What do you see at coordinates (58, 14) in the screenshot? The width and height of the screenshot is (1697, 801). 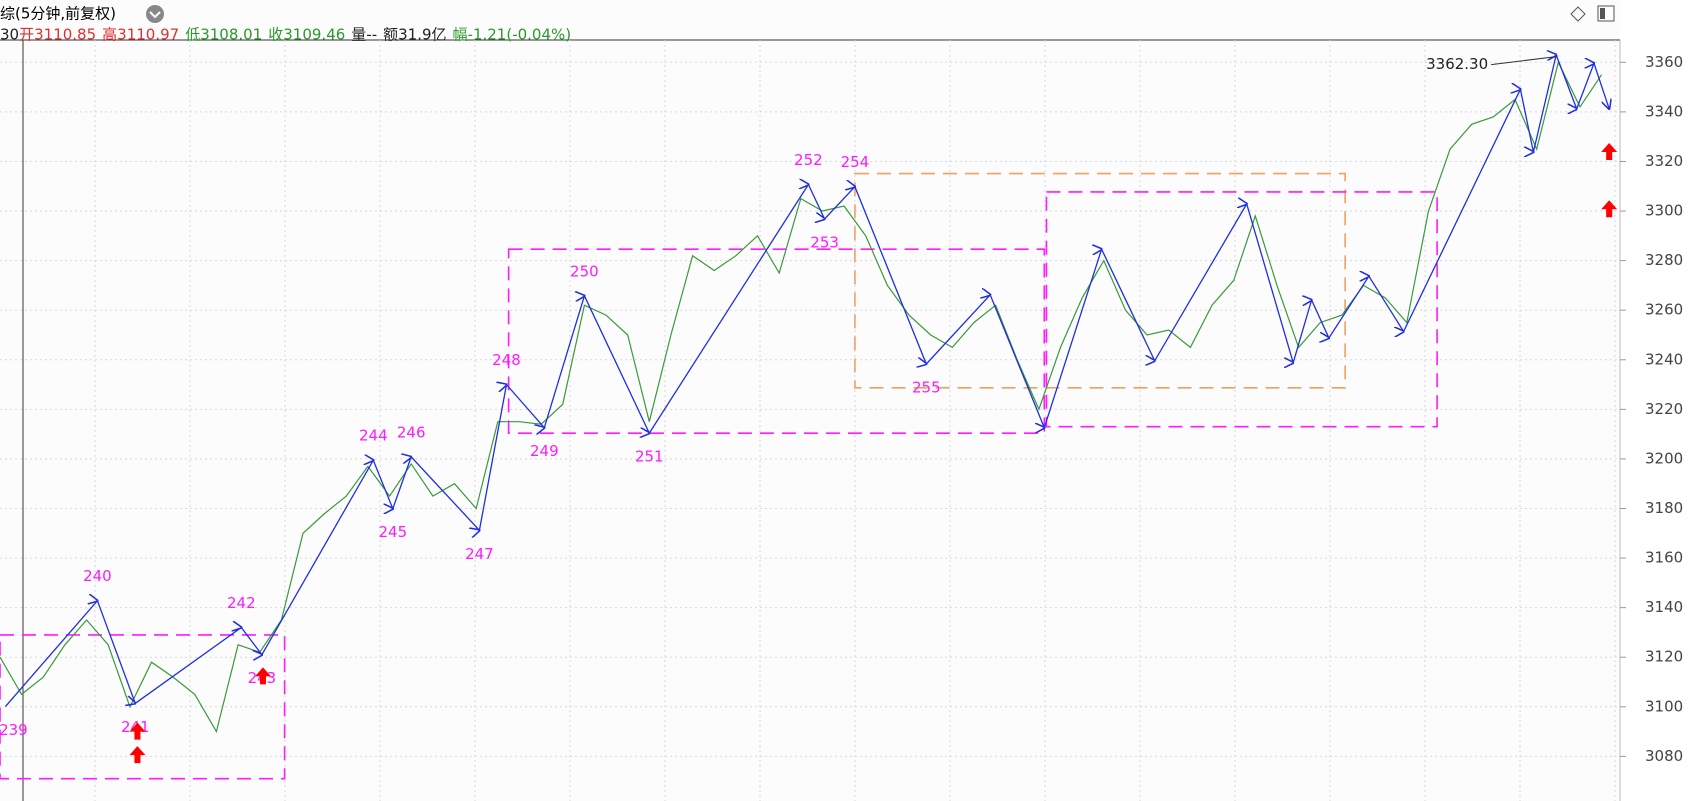 I see `chart-title: 综(5分钟,前复权)` at bounding box center [58, 14].